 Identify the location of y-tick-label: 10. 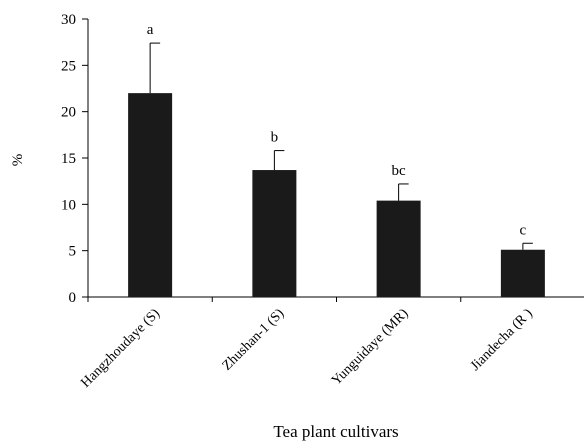
(68, 205).